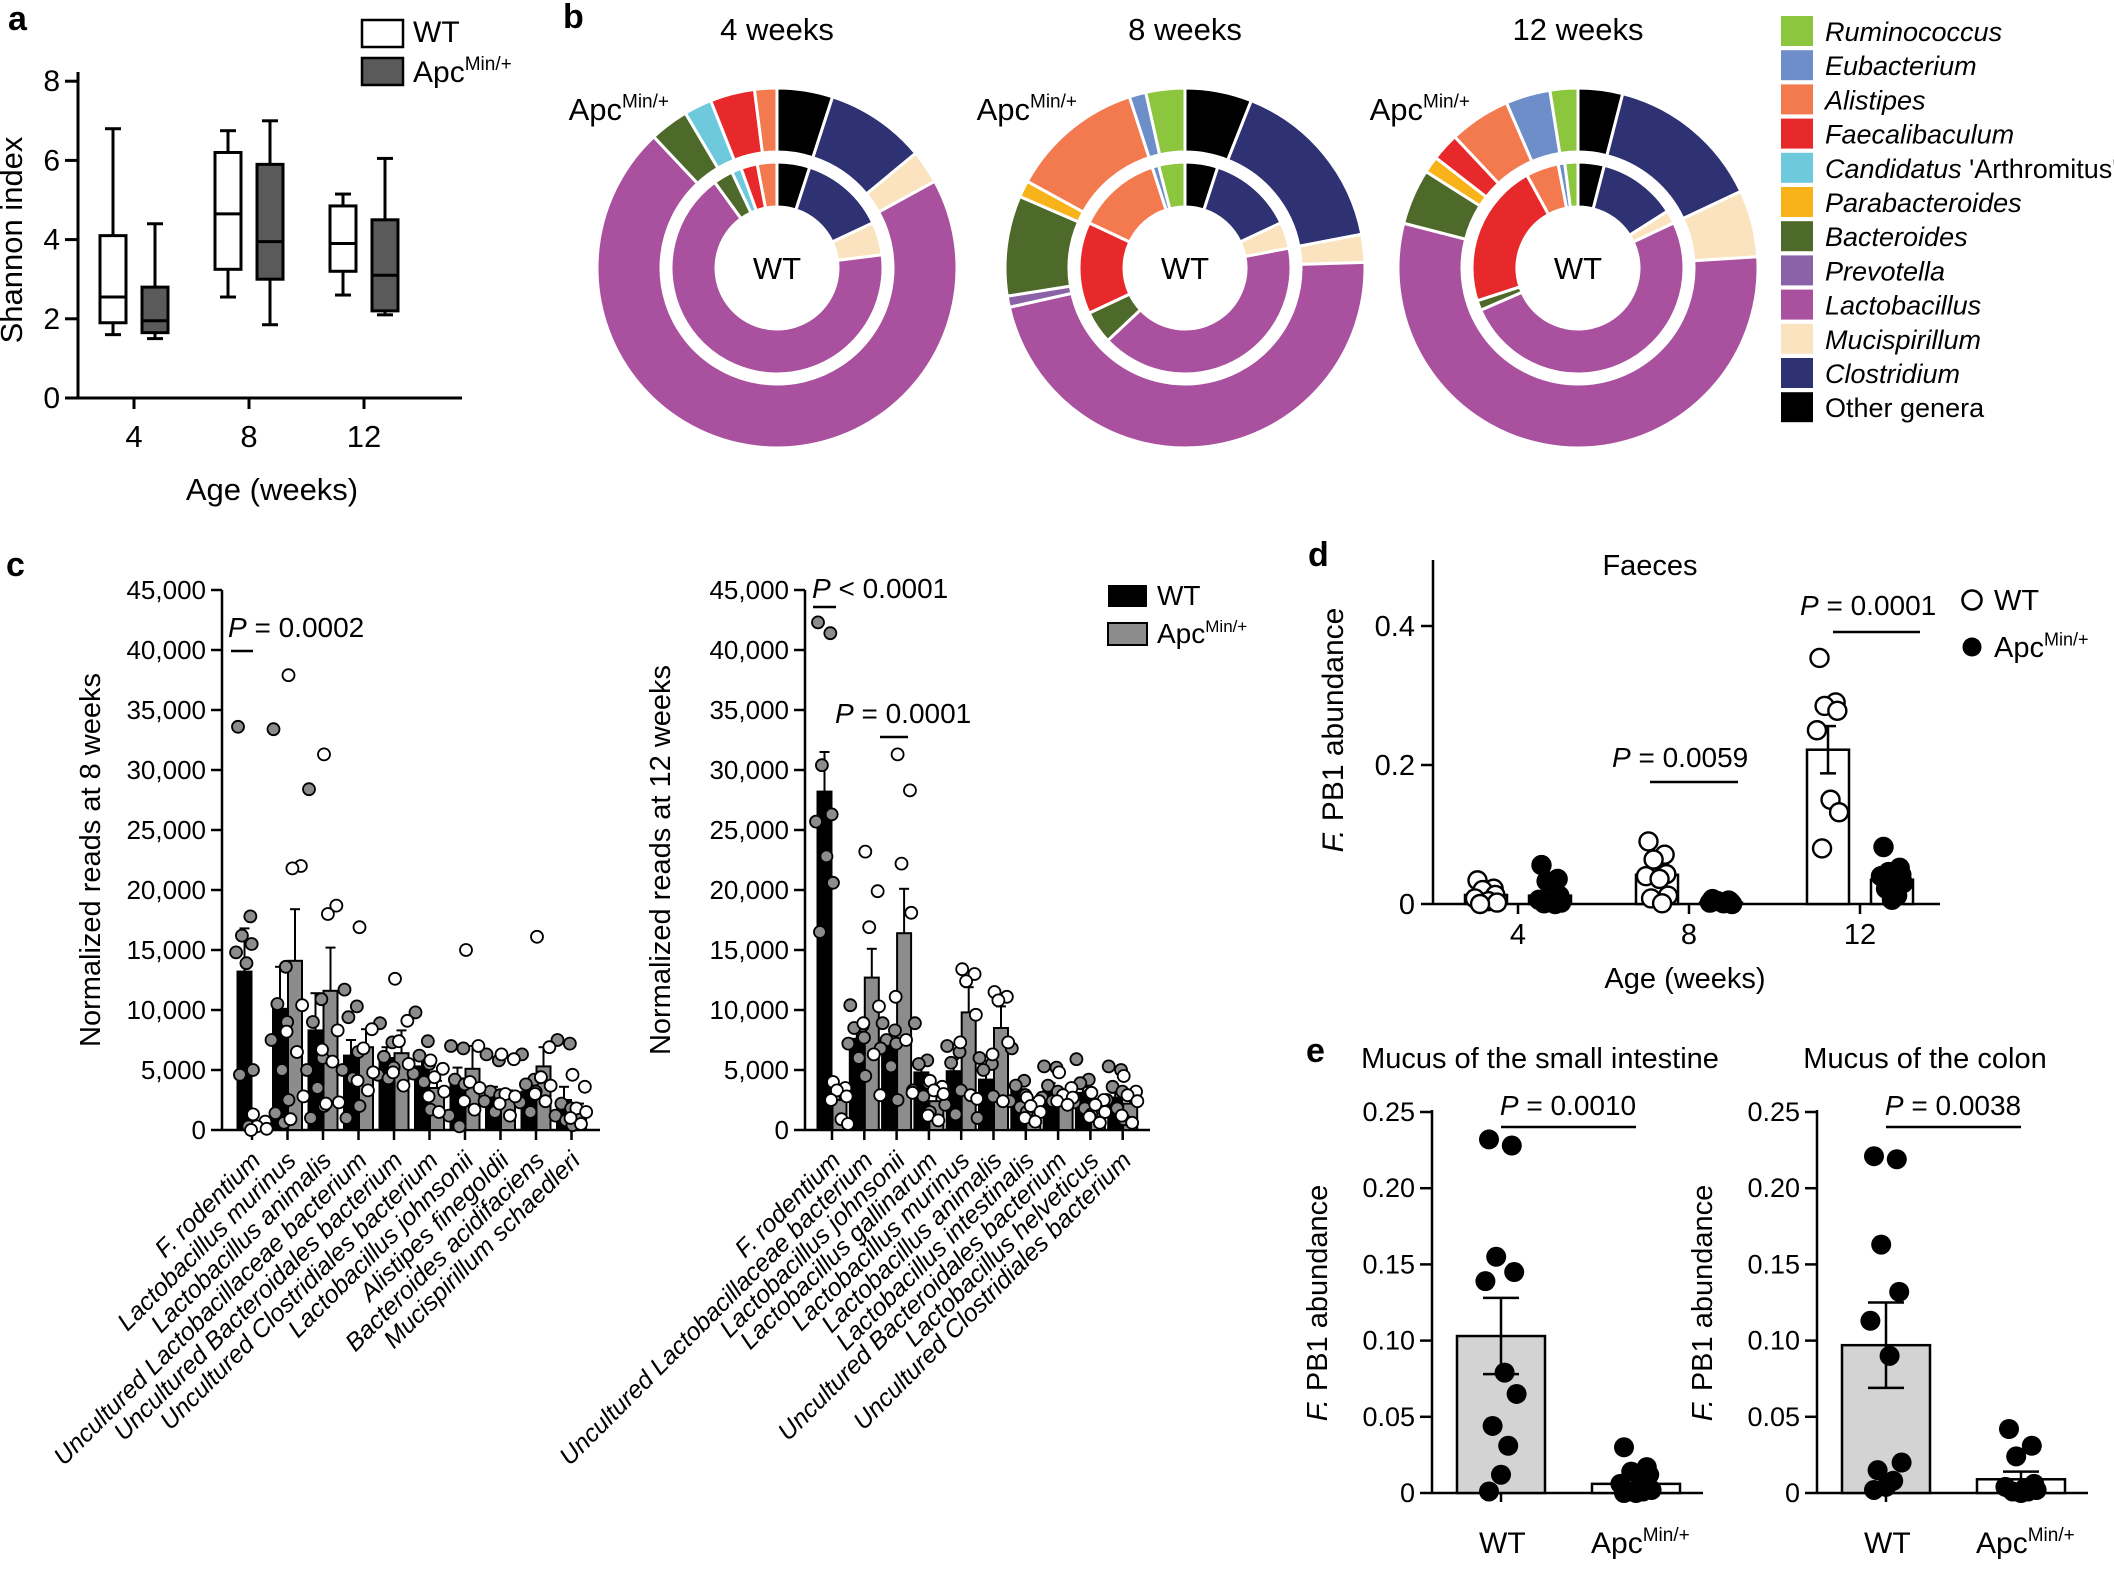 The image size is (2114, 1579). What do you see at coordinates (51, 81) in the screenshot?
I see `y-tick-label: 8` at bounding box center [51, 81].